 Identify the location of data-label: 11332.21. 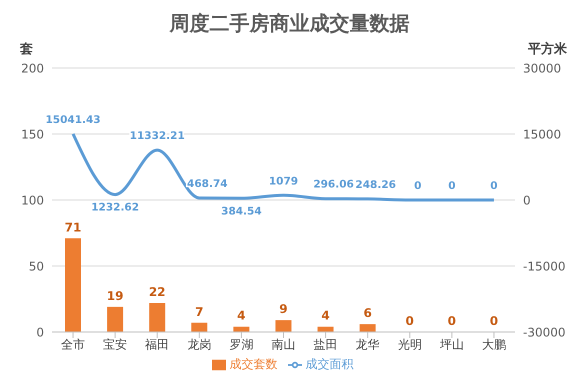
(157, 136).